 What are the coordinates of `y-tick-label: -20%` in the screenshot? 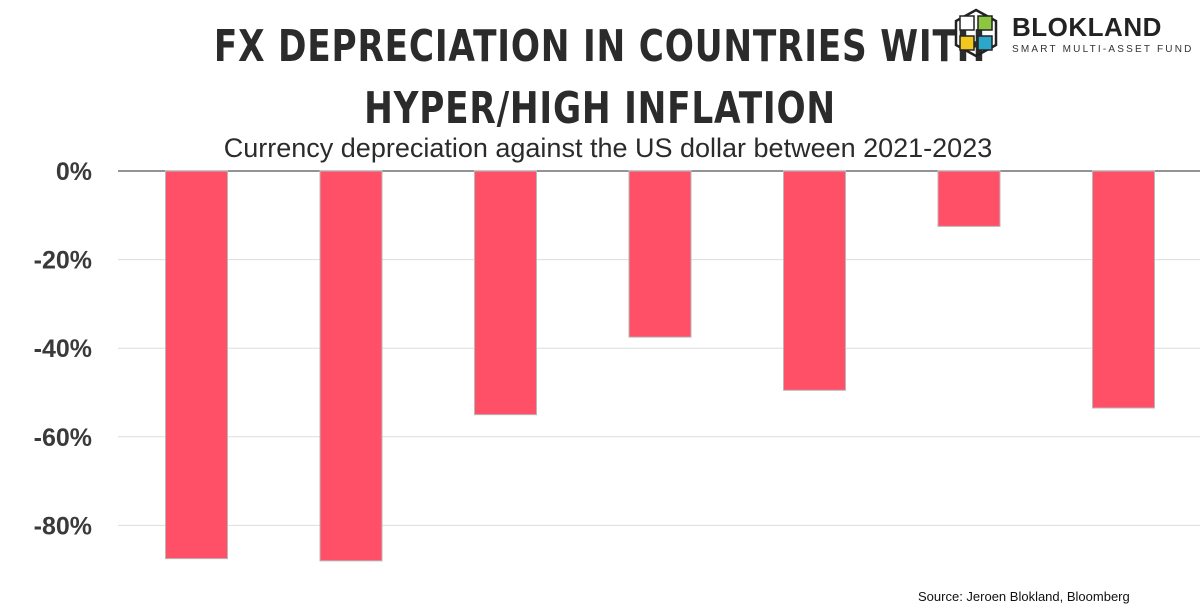 It's located at (63, 261).